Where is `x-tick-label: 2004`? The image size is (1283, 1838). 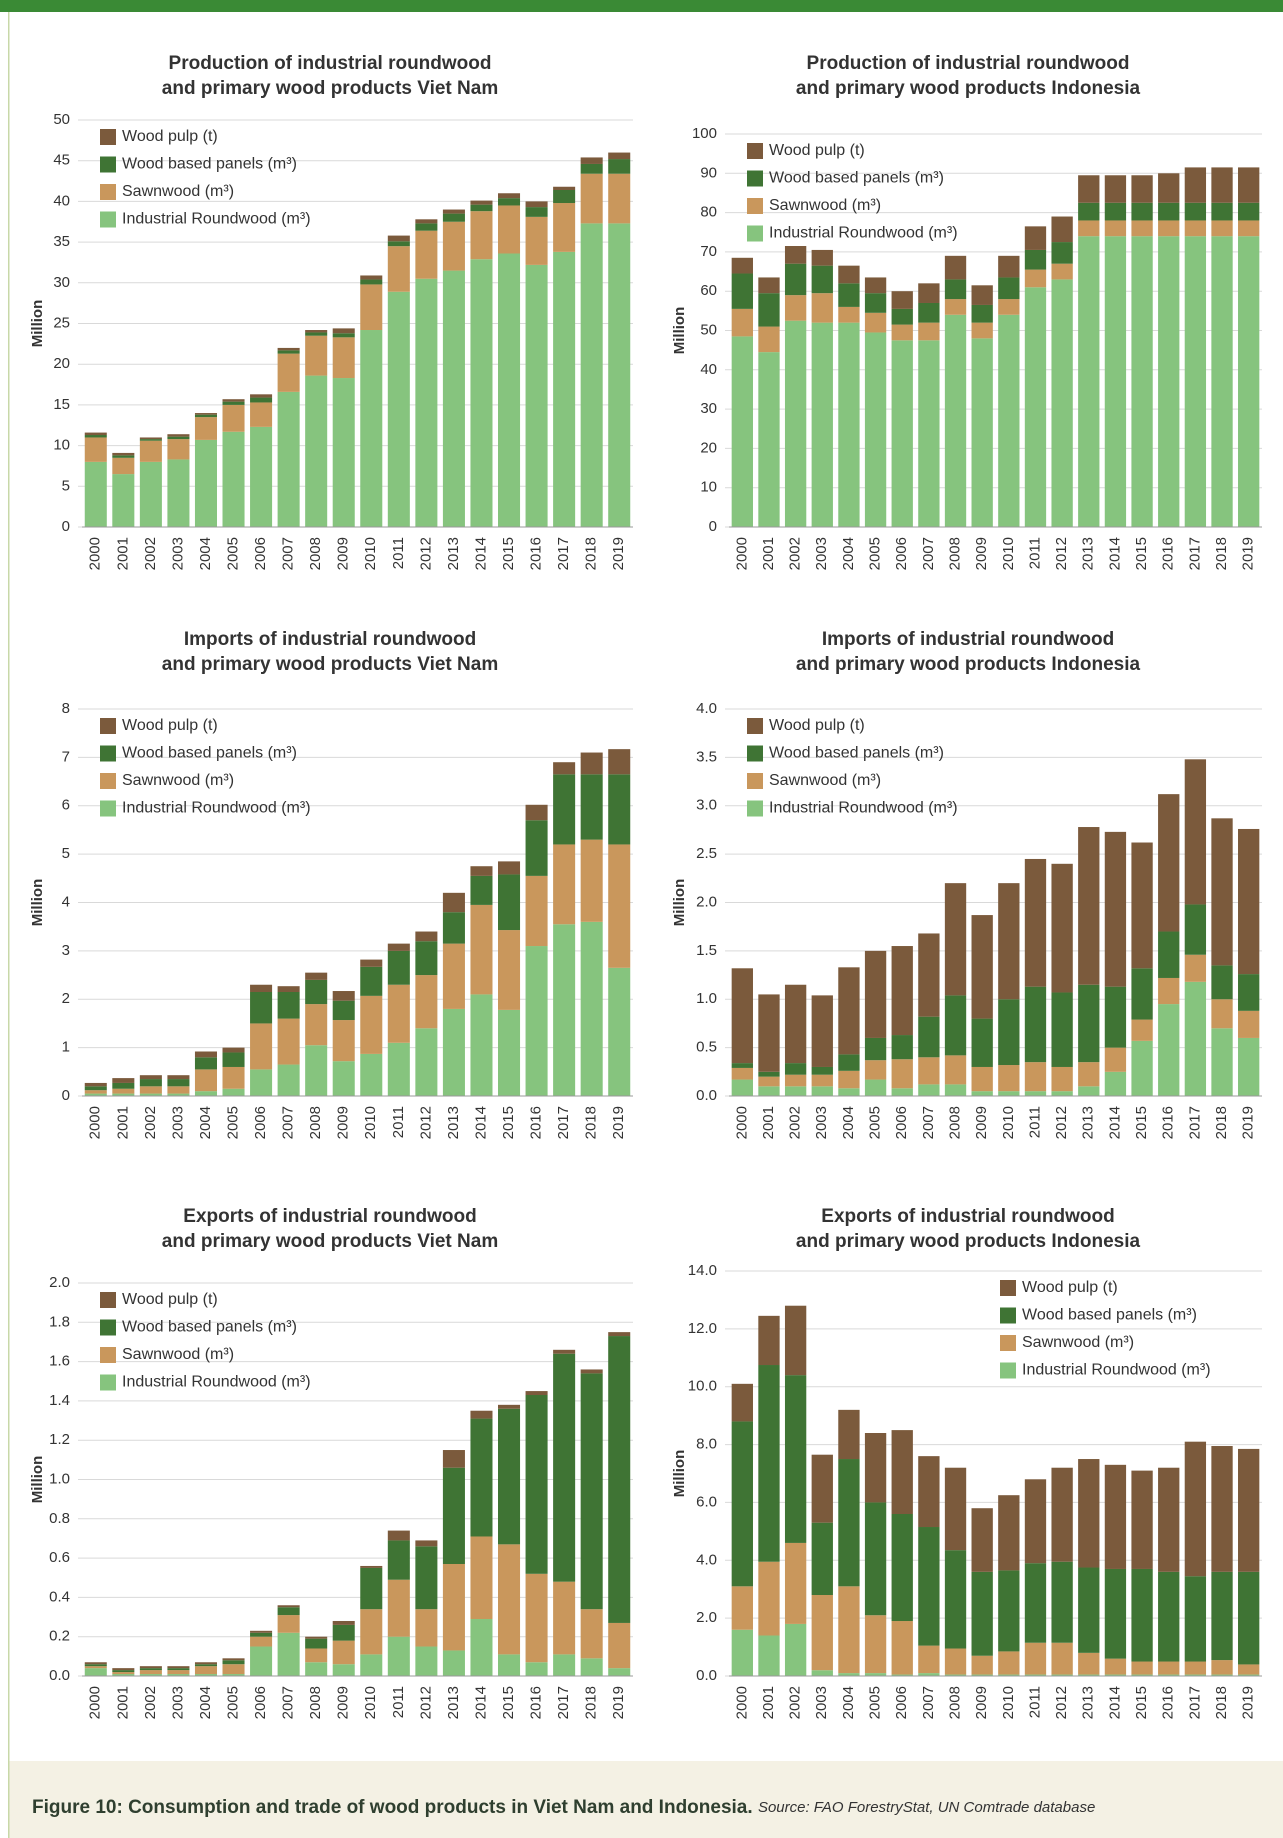 x-tick-label: 2004 is located at coordinates (205, 1122).